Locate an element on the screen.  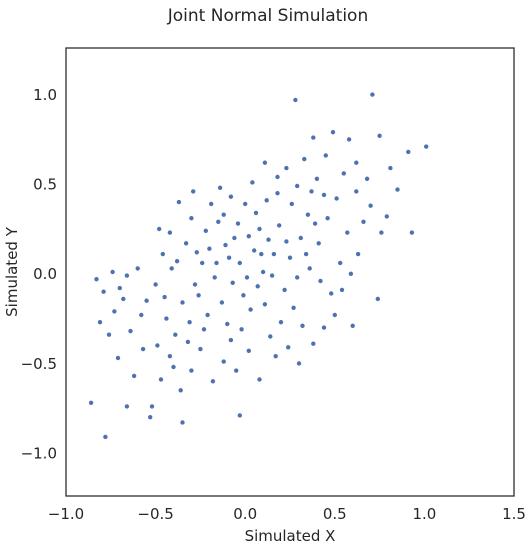
x-axis-title: Simulated X is located at coordinates (290, 536).